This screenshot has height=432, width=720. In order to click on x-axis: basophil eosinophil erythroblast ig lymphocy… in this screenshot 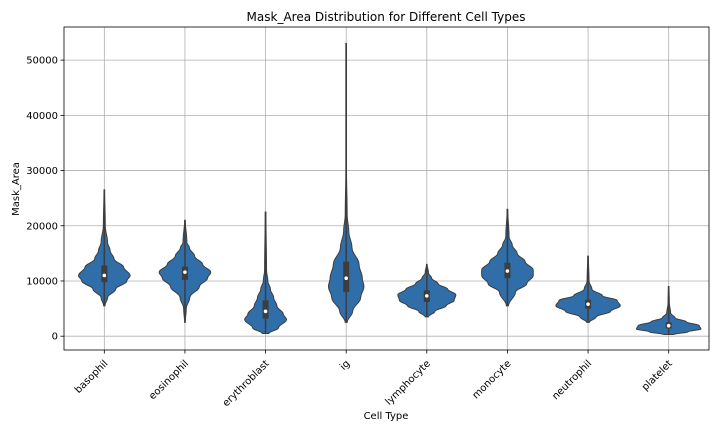, I will do `click(374, 379)`.